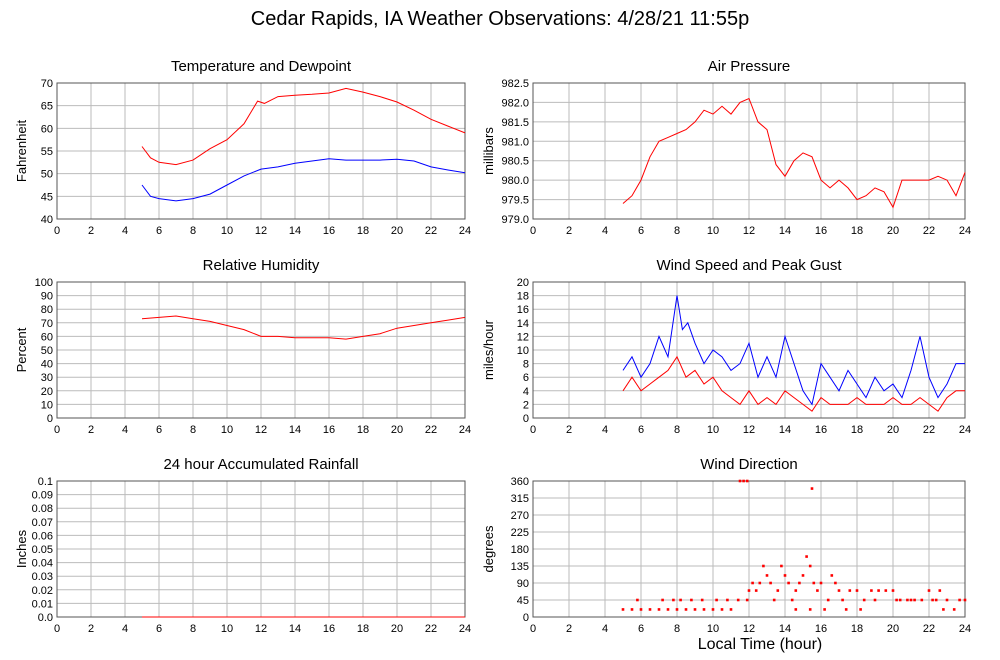  I want to click on y-axis-label: Fahrenheit, so click(21, 151).